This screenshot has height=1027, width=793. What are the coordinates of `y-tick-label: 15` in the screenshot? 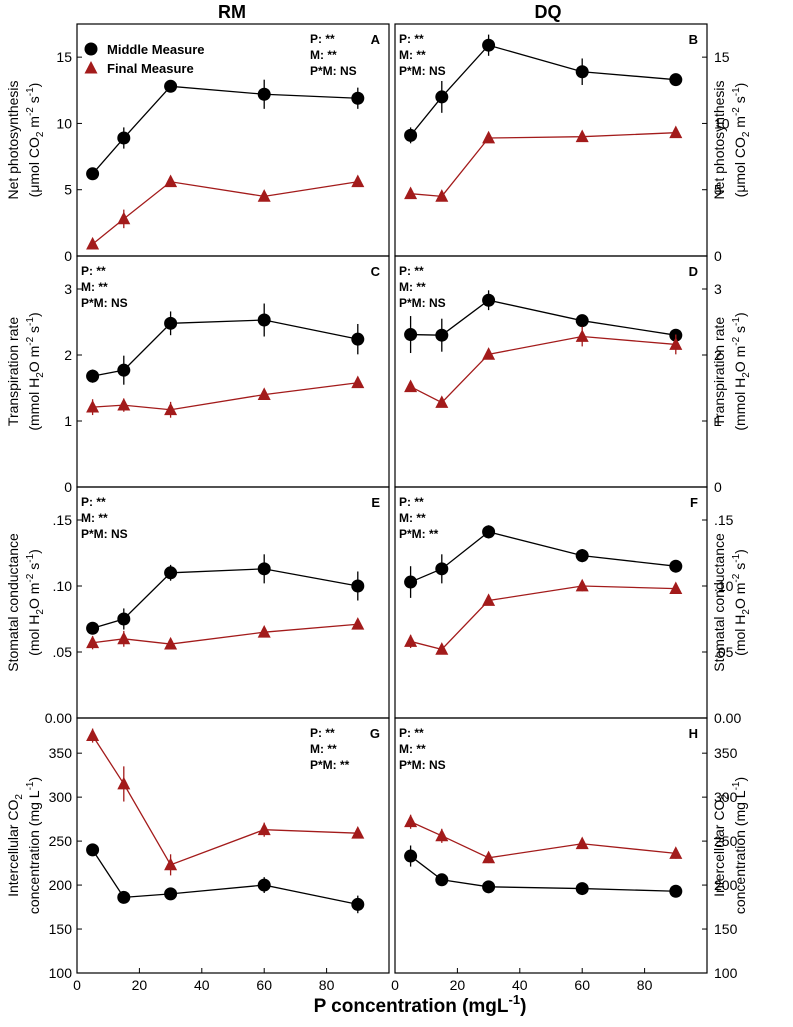 It's located at (722, 57).